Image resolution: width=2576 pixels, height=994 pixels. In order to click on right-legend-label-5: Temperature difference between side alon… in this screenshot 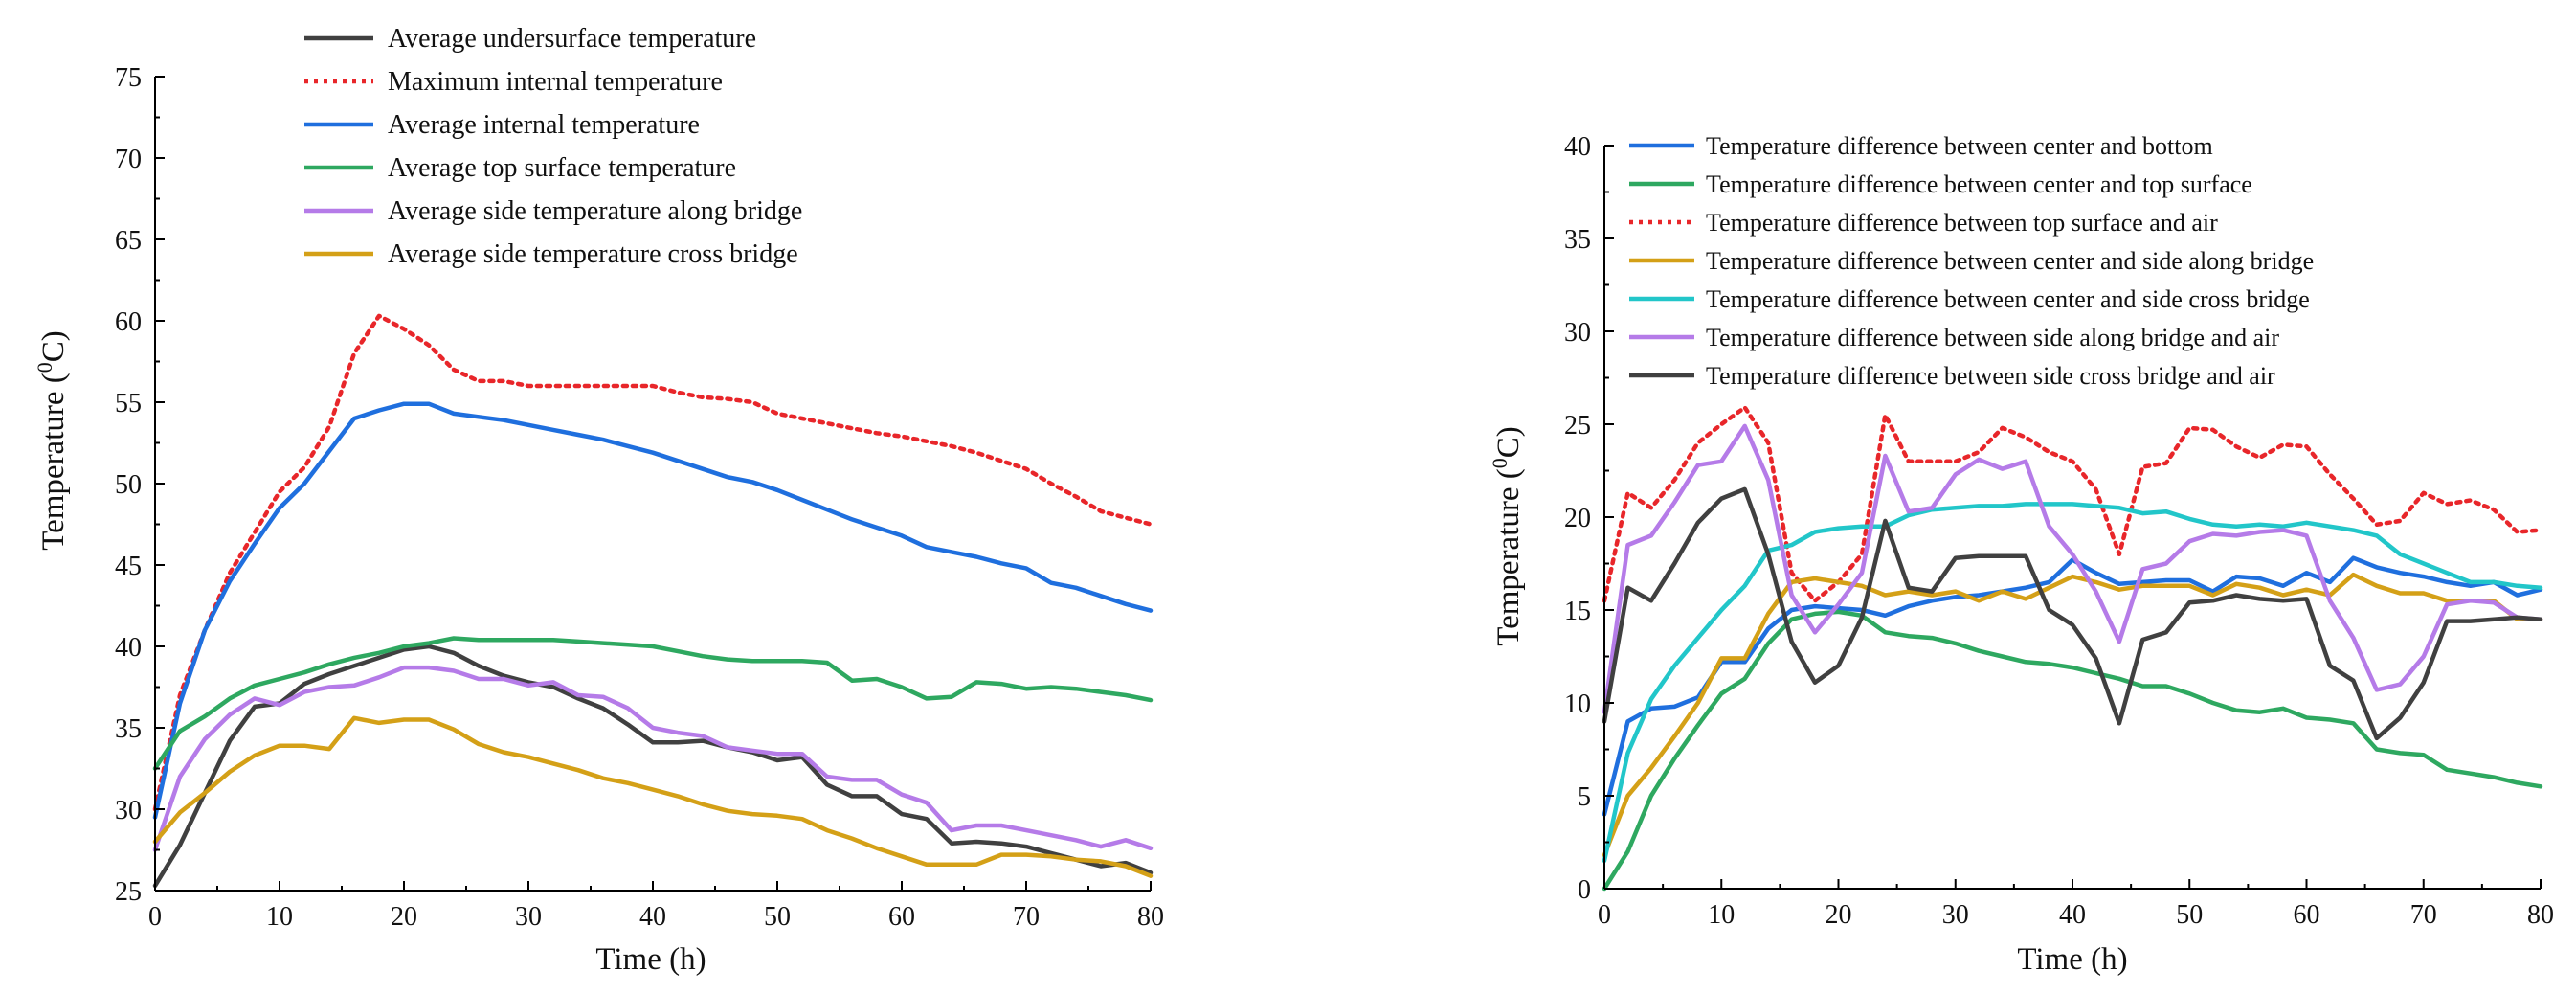, I will do `click(1993, 337)`.